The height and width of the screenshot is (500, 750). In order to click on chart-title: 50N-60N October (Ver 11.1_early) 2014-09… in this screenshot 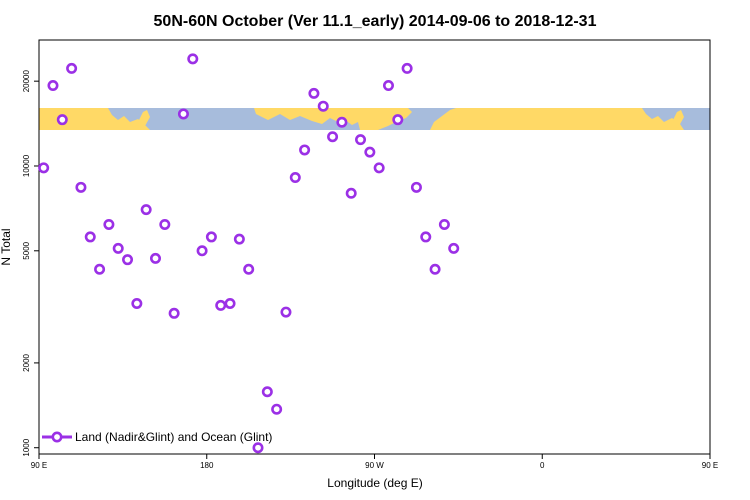, I will do `click(375, 21)`.